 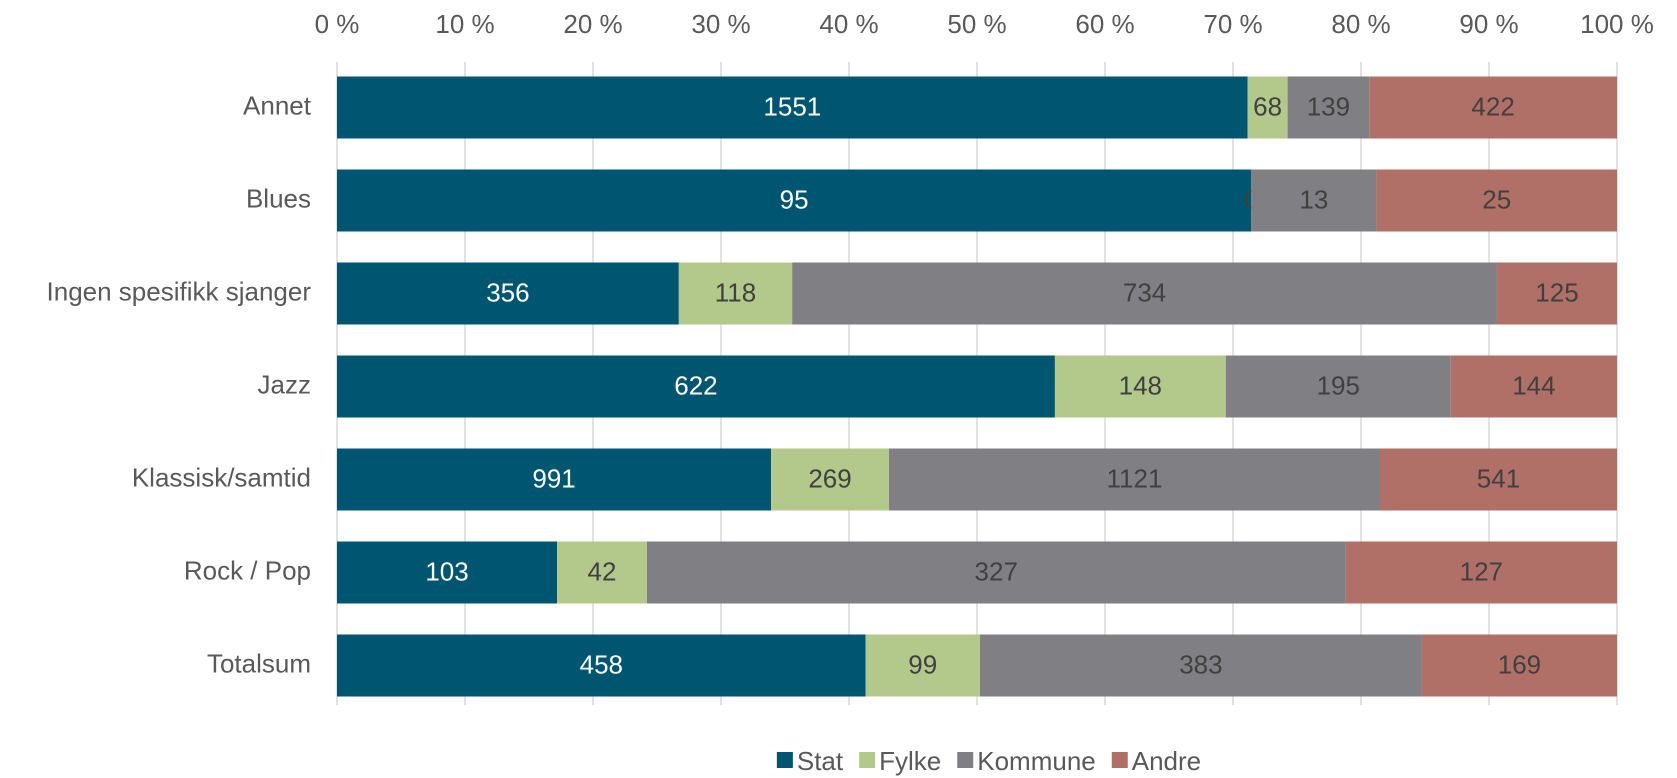 I want to click on data-label: 144, so click(x=1533, y=385).